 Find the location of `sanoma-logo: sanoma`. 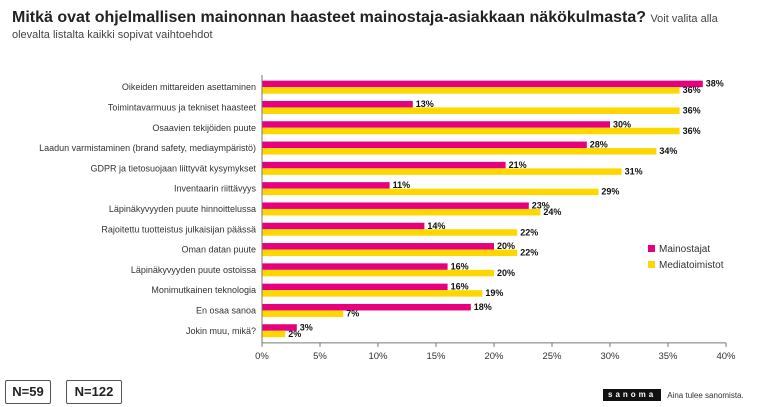

sanoma-logo: sanoma is located at coordinates (632, 395).